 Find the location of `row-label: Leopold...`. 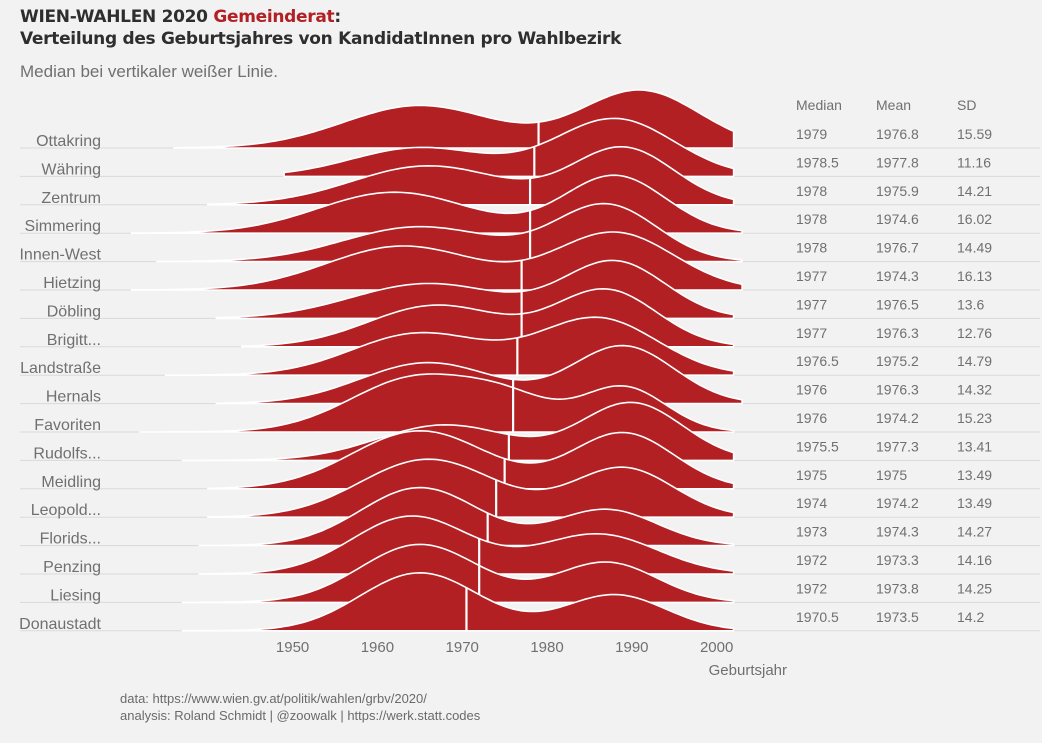

row-label: Leopold... is located at coordinates (66, 510).